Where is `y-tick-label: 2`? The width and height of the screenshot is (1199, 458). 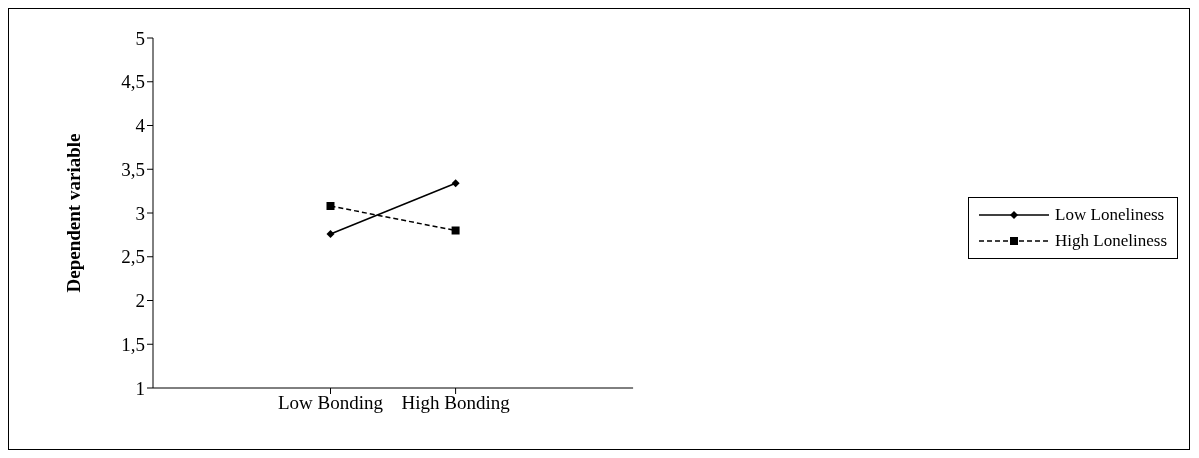
y-tick-label: 2 is located at coordinates (140, 301).